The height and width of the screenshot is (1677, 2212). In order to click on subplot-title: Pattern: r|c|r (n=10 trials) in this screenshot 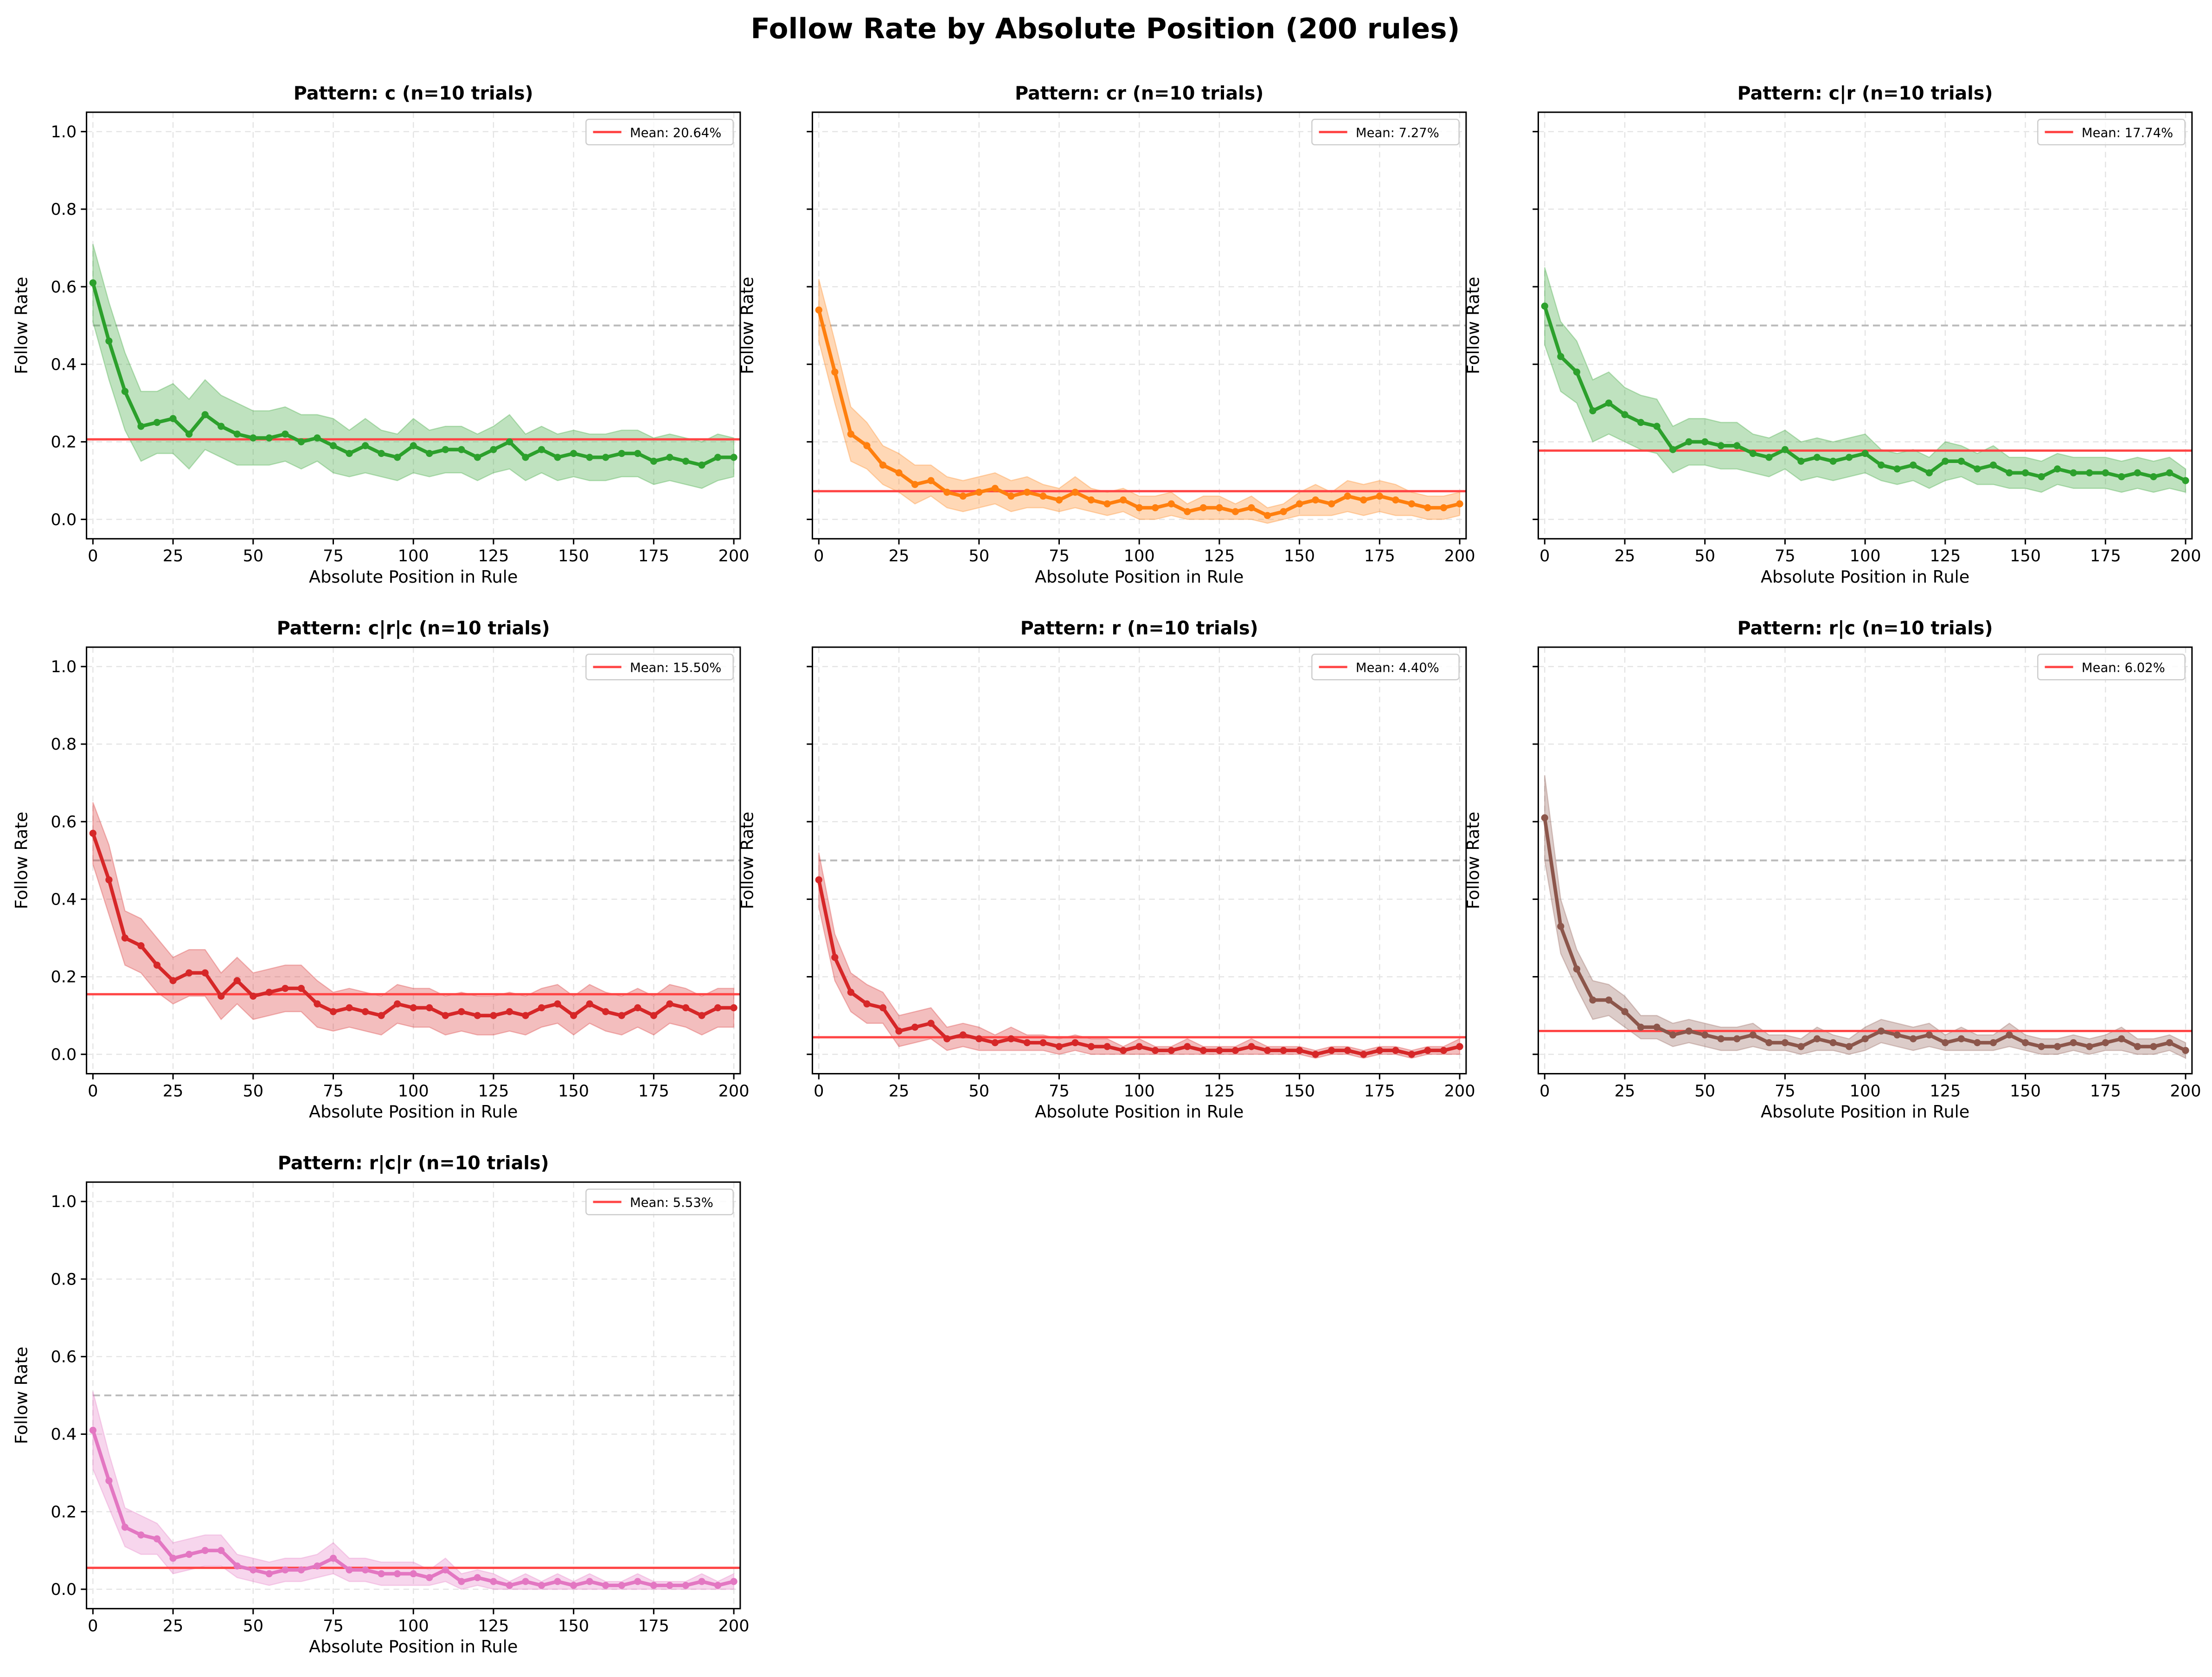, I will do `click(413, 1163)`.